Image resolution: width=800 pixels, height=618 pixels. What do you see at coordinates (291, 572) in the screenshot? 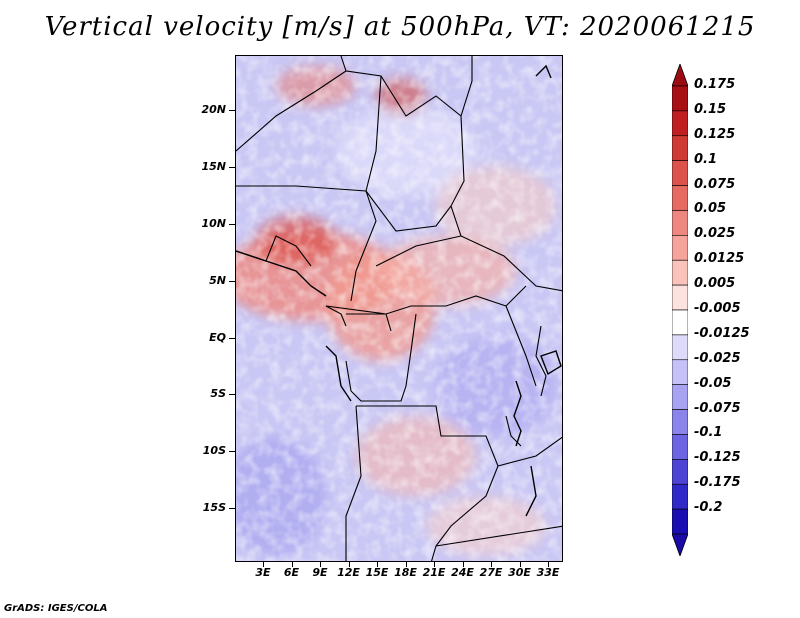
I see `lon-label: 6E` at bounding box center [291, 572].